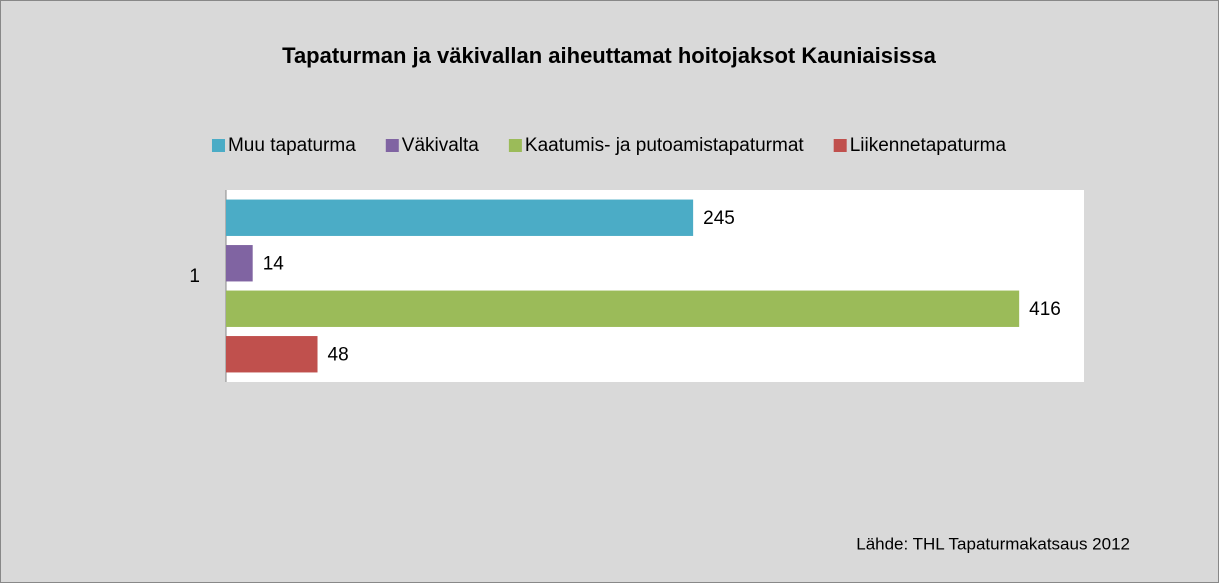 The image size is (1219, 588). I want to click on data-label: 416, so click(1045, 309).